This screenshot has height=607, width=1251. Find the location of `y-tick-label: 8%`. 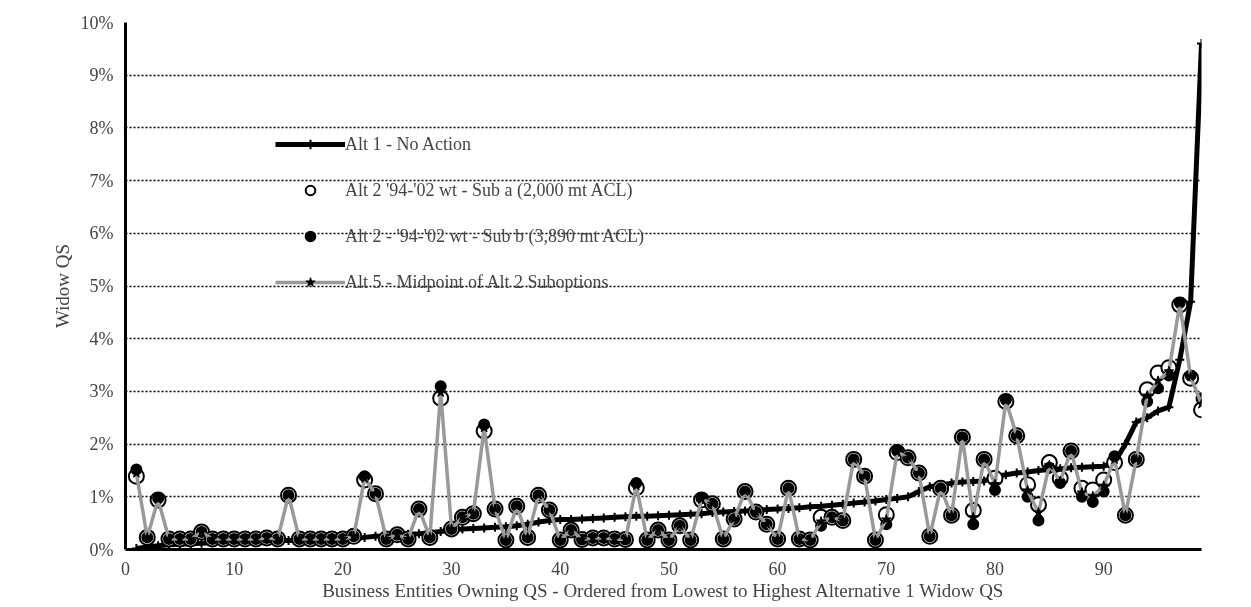

y-tick-label: 8% is located at coordinates (101, 127).